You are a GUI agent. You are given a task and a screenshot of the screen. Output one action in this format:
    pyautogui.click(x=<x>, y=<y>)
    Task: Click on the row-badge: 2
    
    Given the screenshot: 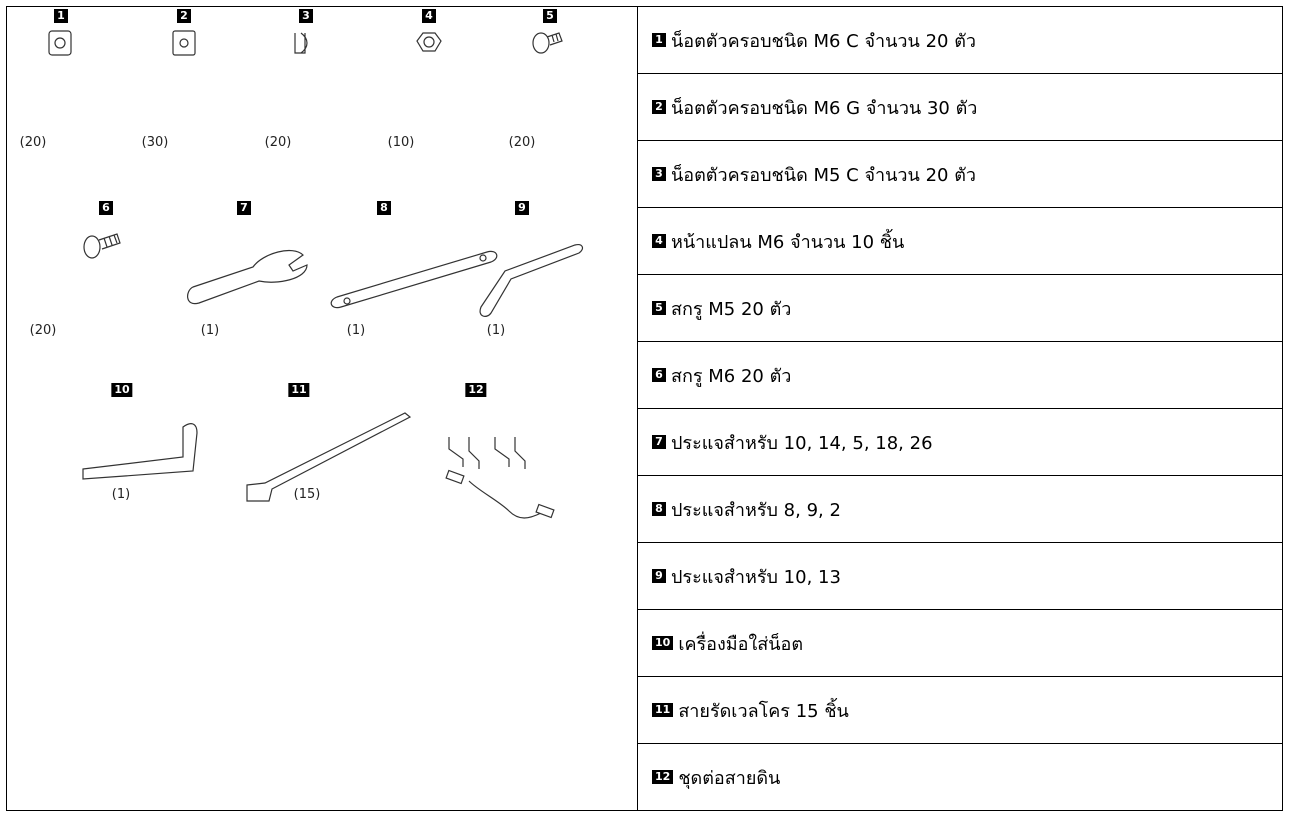 What is the action you would take?
    pyautogui.click(x=659, y=106)
    